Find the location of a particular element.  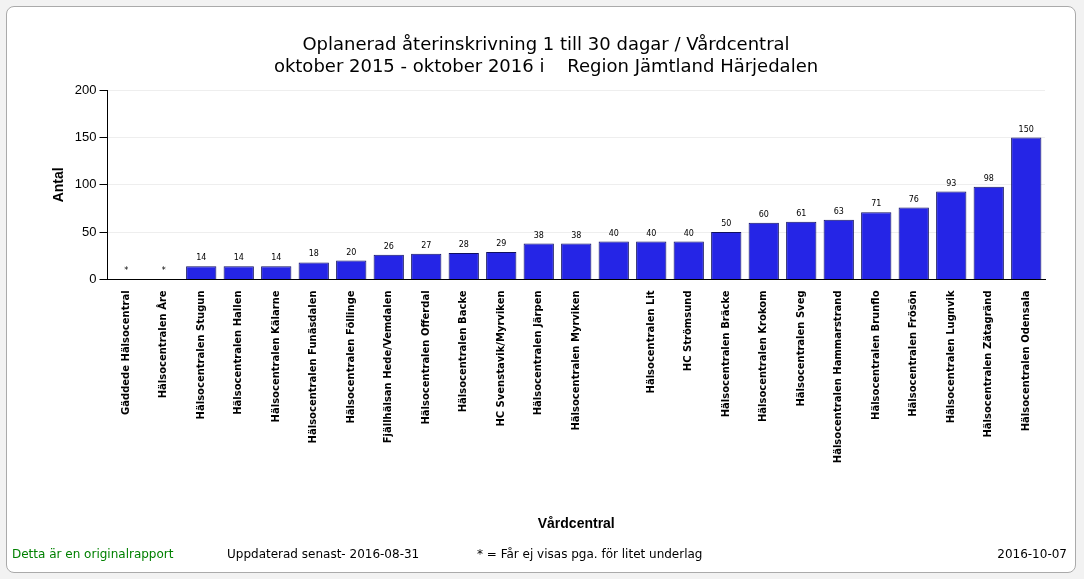

y-tick-label: 0 is located at coordinates (93, 278).